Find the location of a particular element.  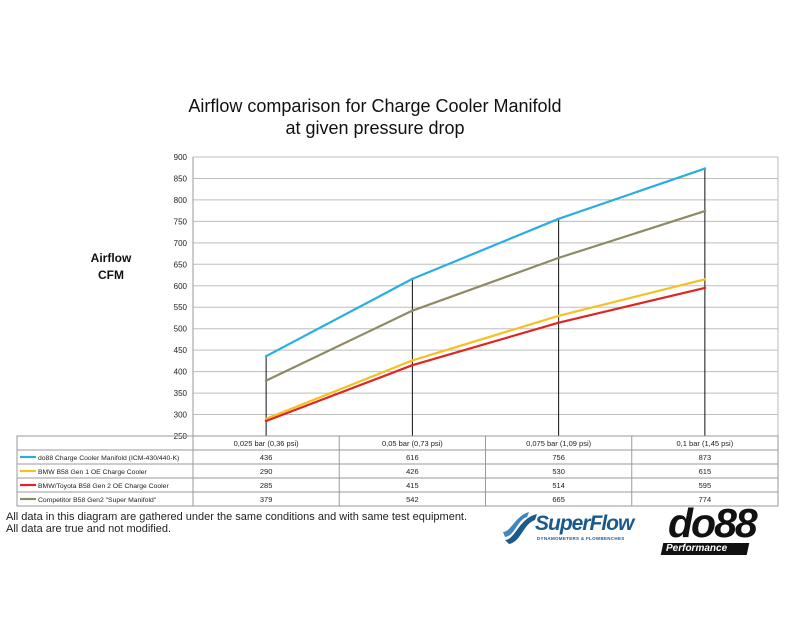

superflow-swoosh-icon is located at coordinates (520, 528).